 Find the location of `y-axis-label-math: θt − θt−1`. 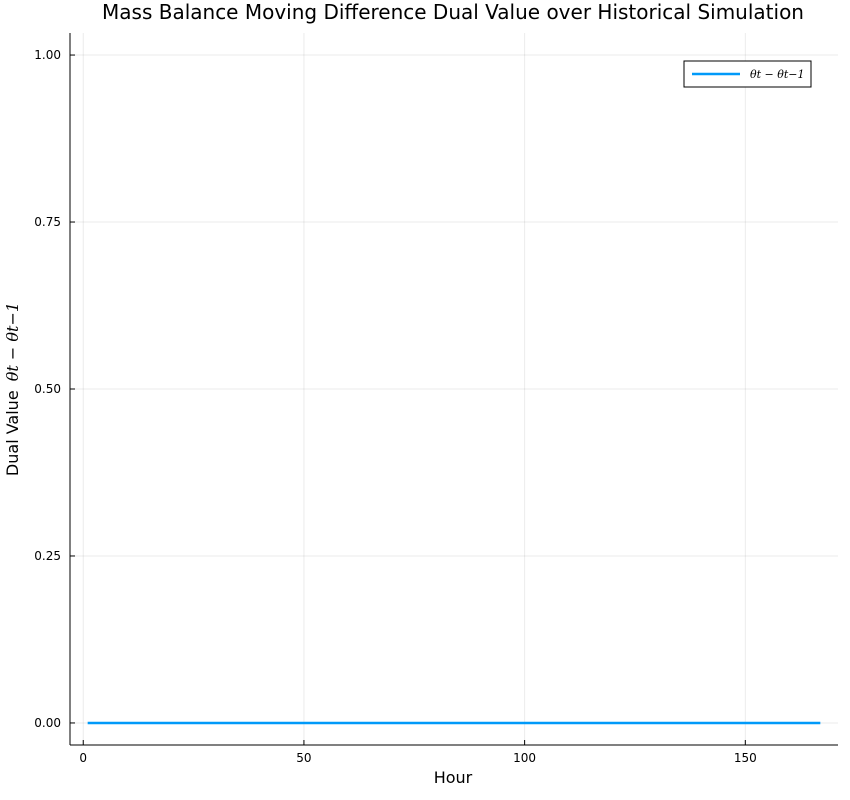

y-axis-label-math: θt − θt−1 is located at coordinates (12, 341).